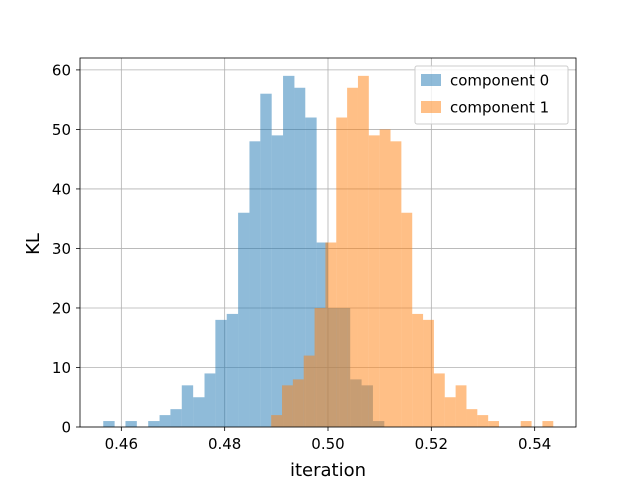 The height and width of the screenshot is (484, 640). Describe the element at coordinates (61, 130) in the screenshot. I see `y-tick-label: 50` at that location.